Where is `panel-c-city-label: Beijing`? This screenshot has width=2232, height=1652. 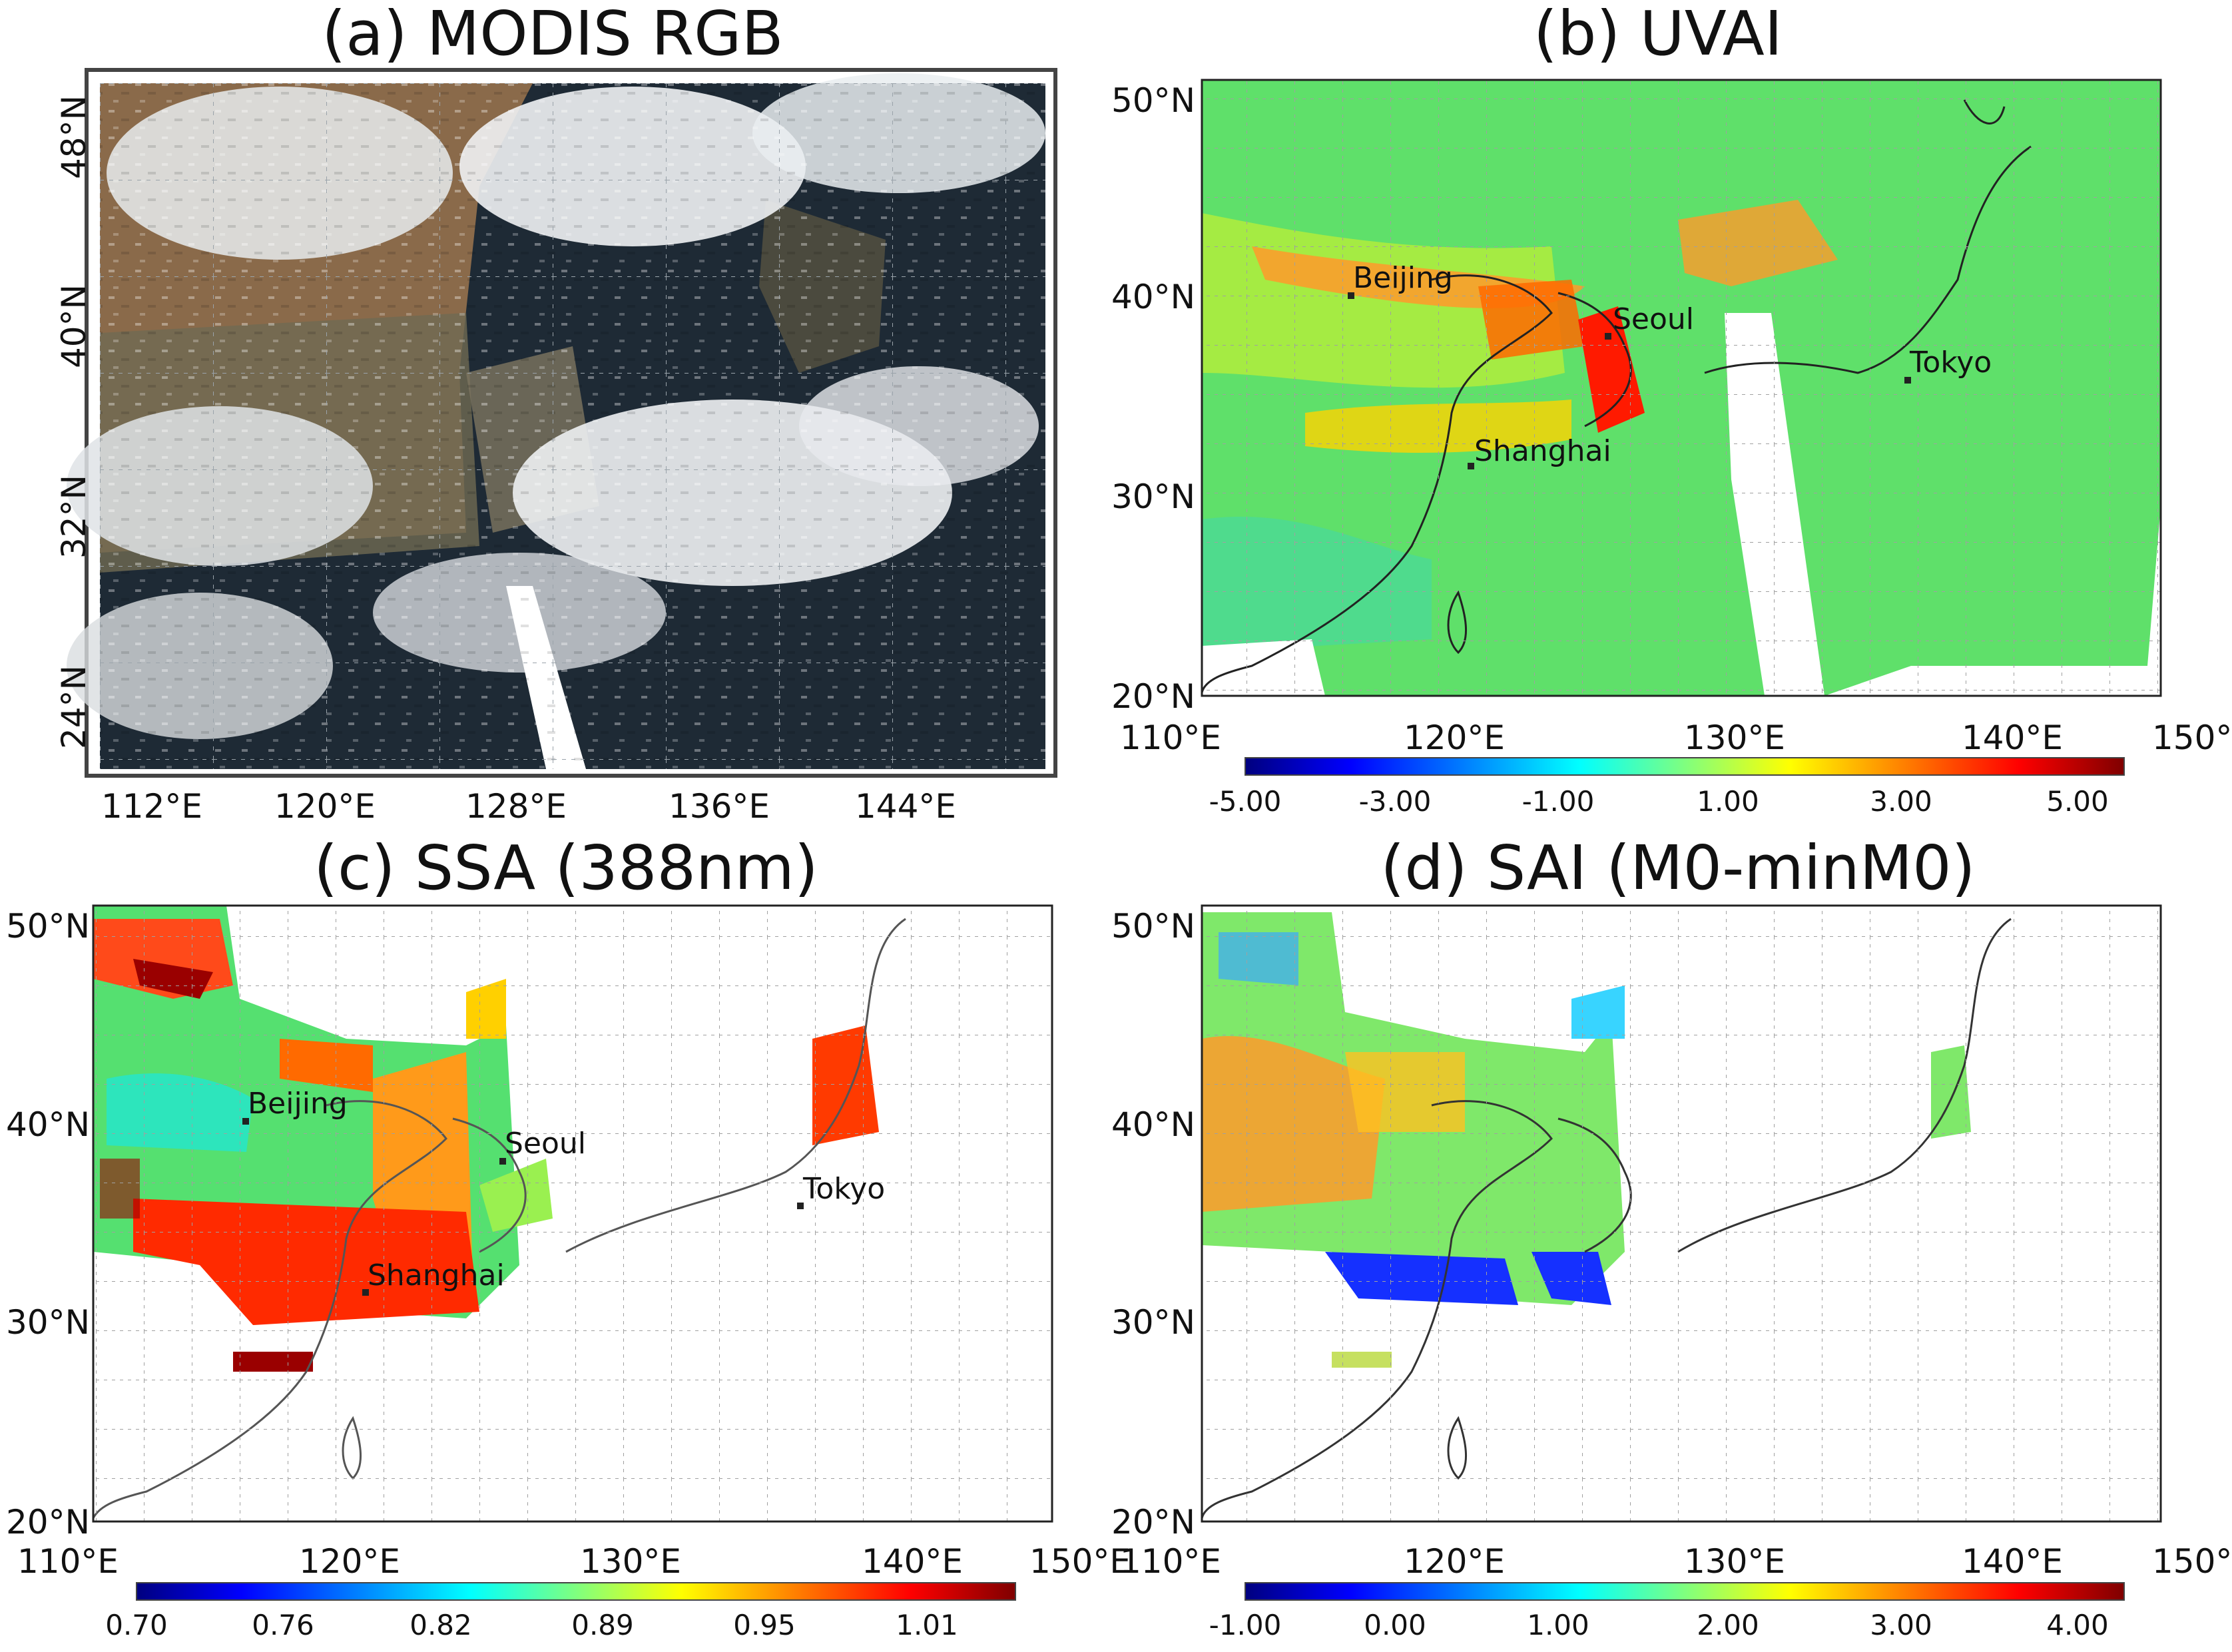 panel-c-city-label: Beijing is located at coordinates (298, 1104).